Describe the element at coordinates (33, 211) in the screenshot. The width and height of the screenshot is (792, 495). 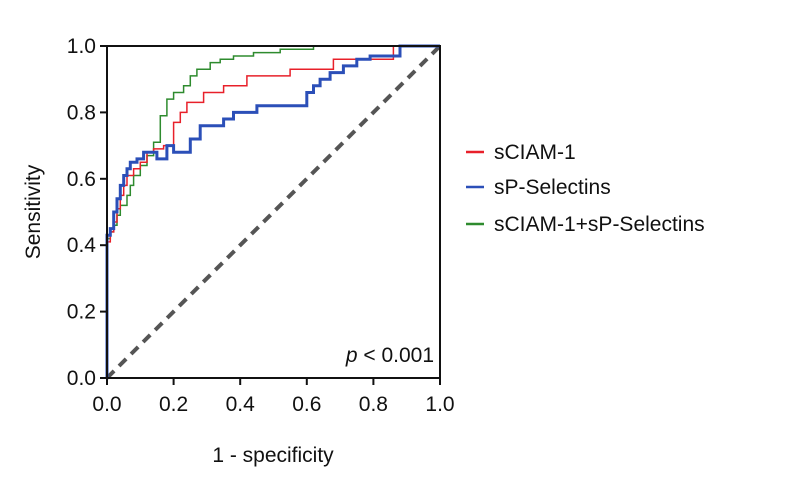
I see `y-axis-title: Sensitivity` at that location.